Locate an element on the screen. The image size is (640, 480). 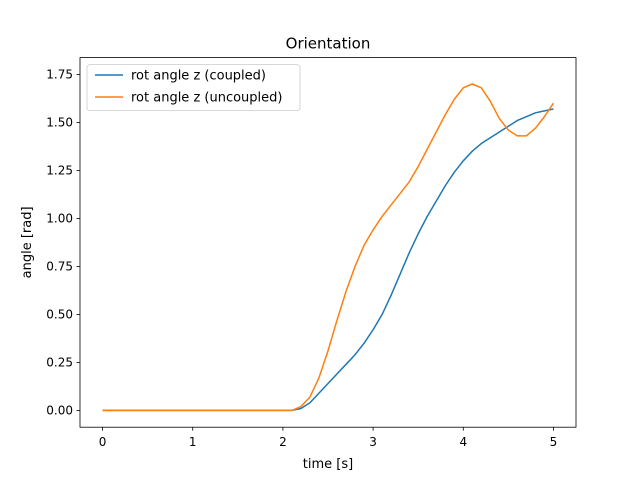
x-tick-label: 4 is located at coordinates (463, 442).